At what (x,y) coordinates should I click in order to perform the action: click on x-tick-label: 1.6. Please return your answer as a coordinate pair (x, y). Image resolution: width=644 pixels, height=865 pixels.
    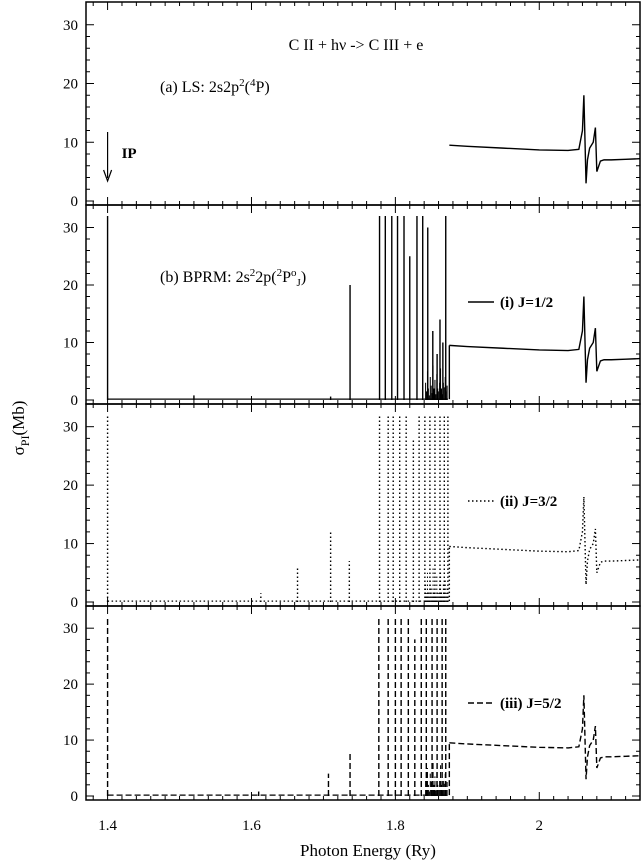
    Looking at the image, I should click on (251, 826).